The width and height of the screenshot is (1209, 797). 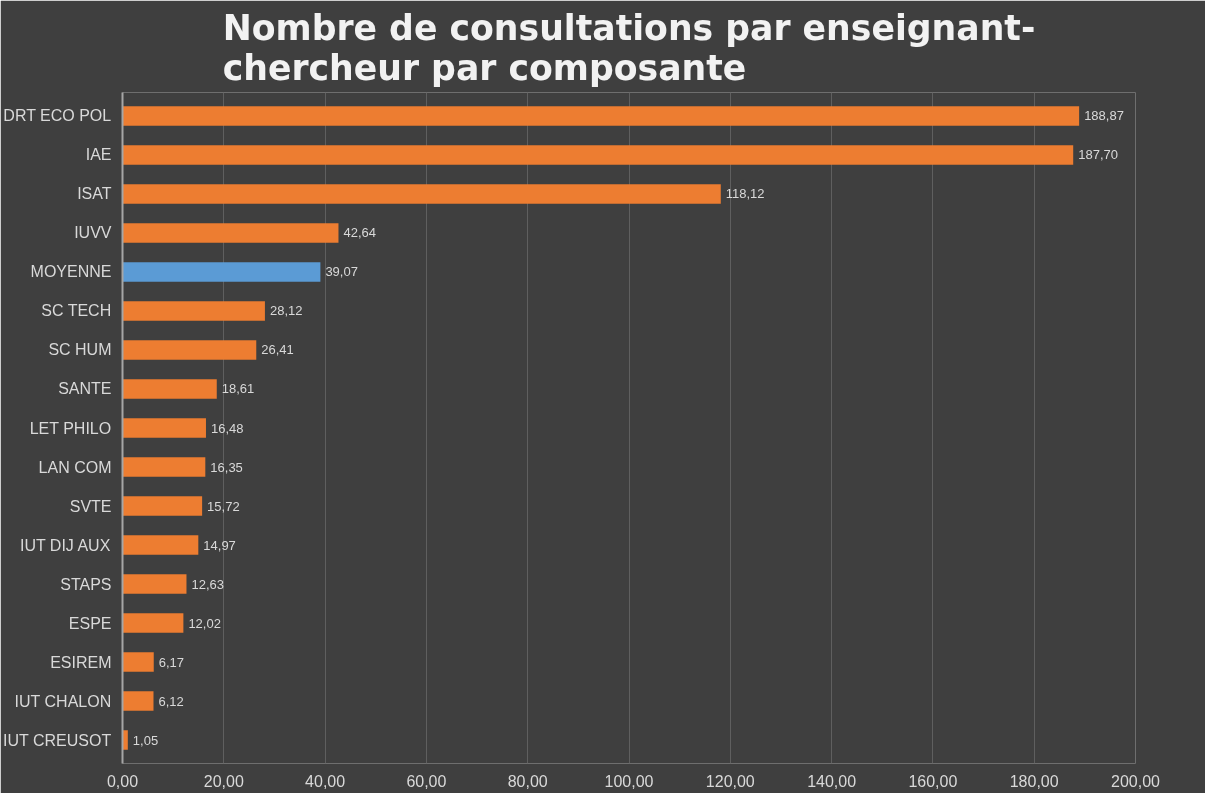 What do you see at coordinates (629, 781) in the screenshot?
I see `x-tick-label: 100,00` at bounding box center [629, 781].